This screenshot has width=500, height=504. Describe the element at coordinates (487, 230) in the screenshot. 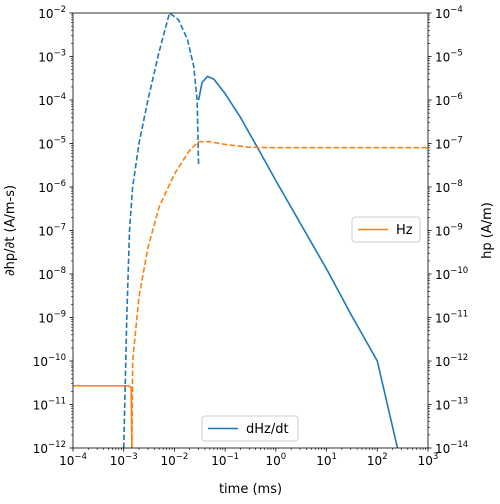

I see `y-axis-right-label: hp (A/m)` at that location.